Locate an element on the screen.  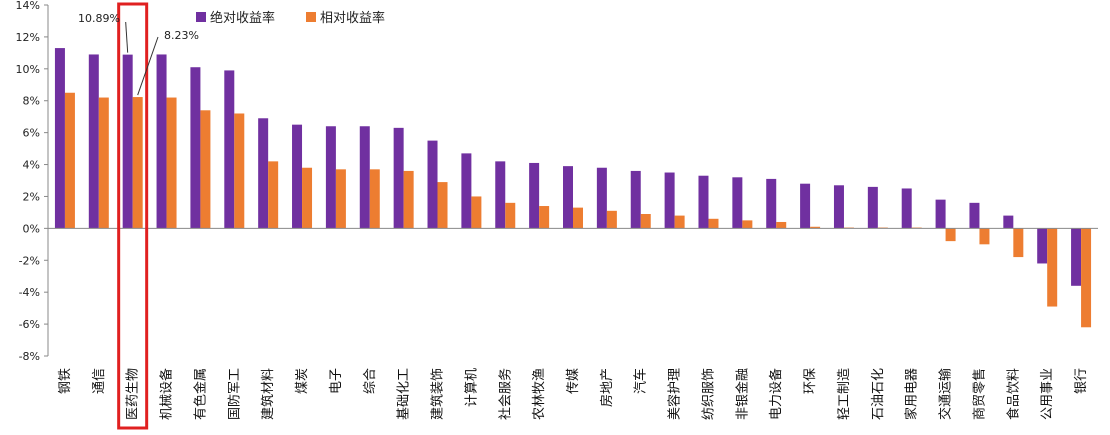
category-label: 非银金融 is located at coordinates (742, 394).